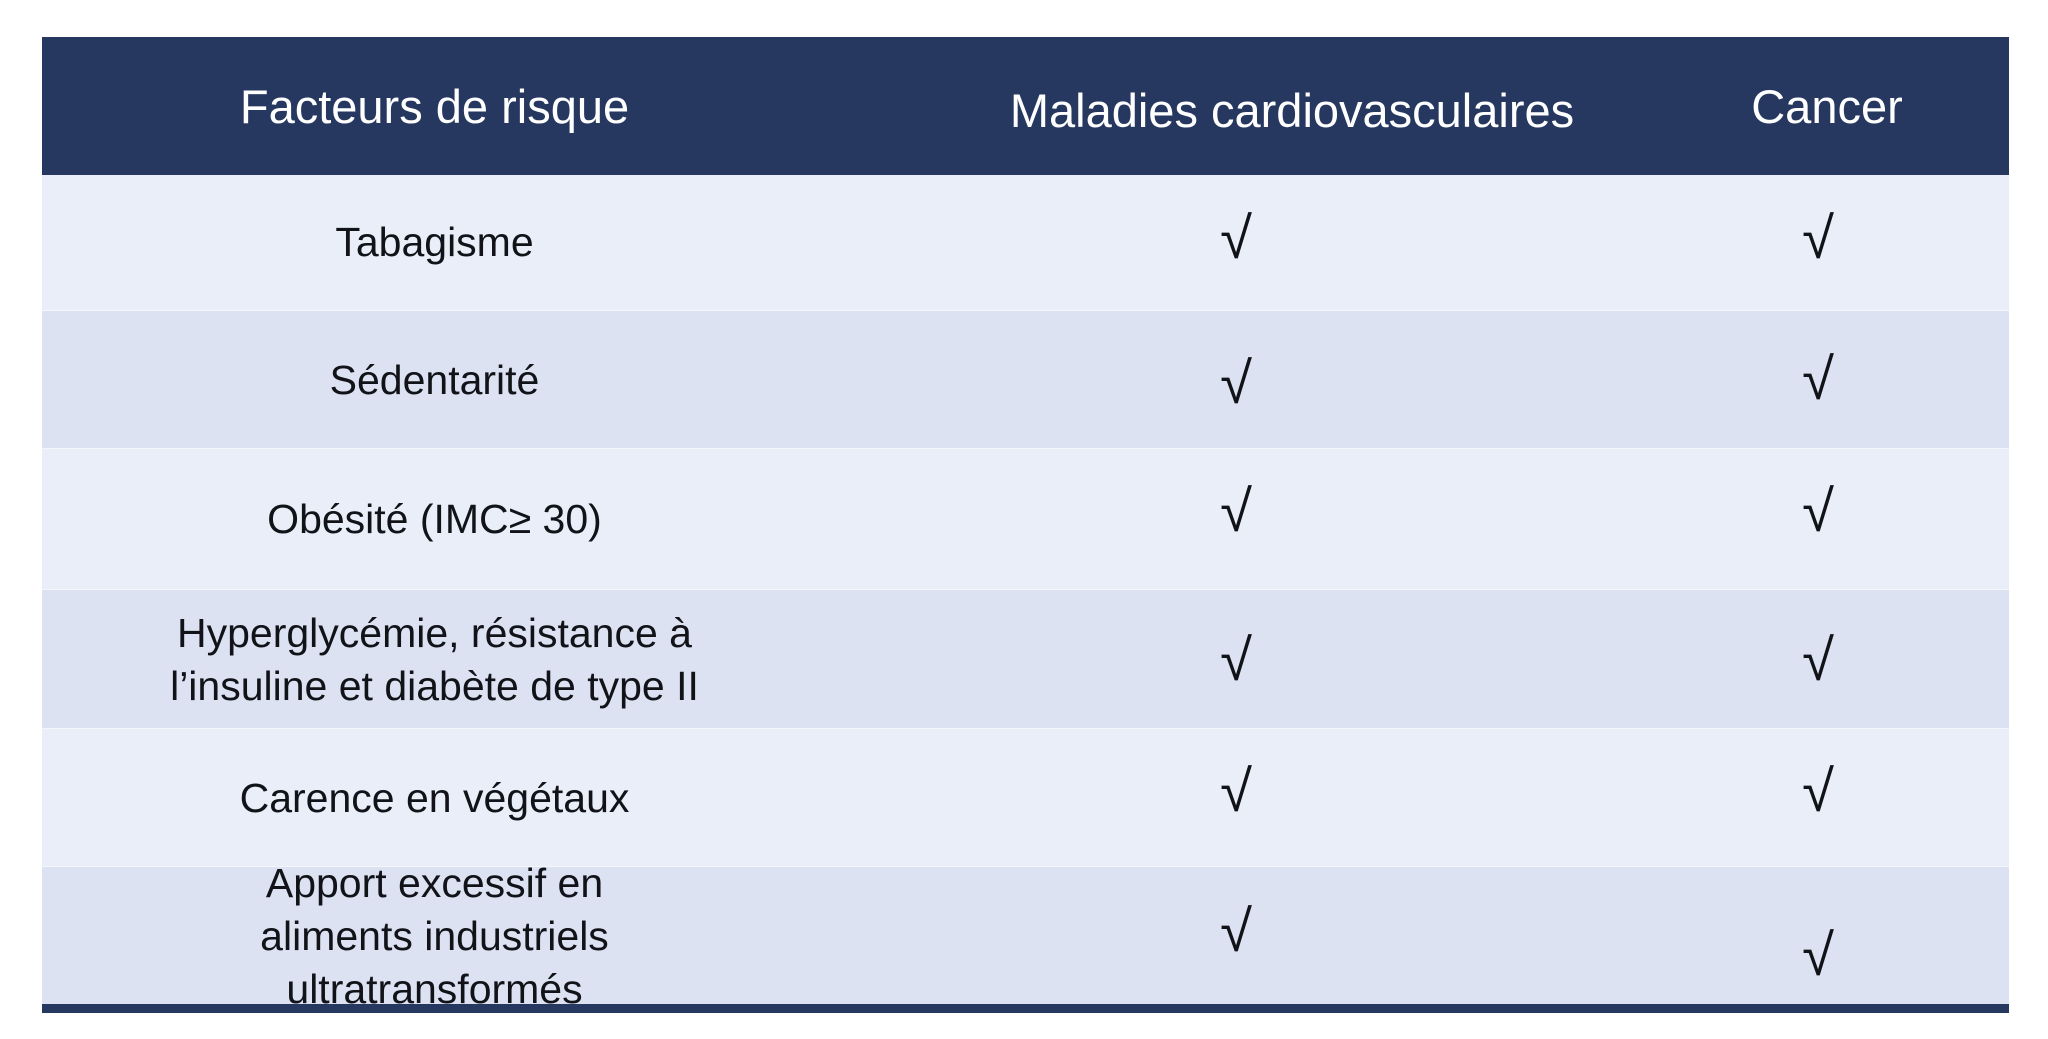 This screenshot has height=1039, width=2048. Describe the element at coordinates (434, 106) in the screenshot. I see `header-risk-factors: Facteurs de risque` at that location.